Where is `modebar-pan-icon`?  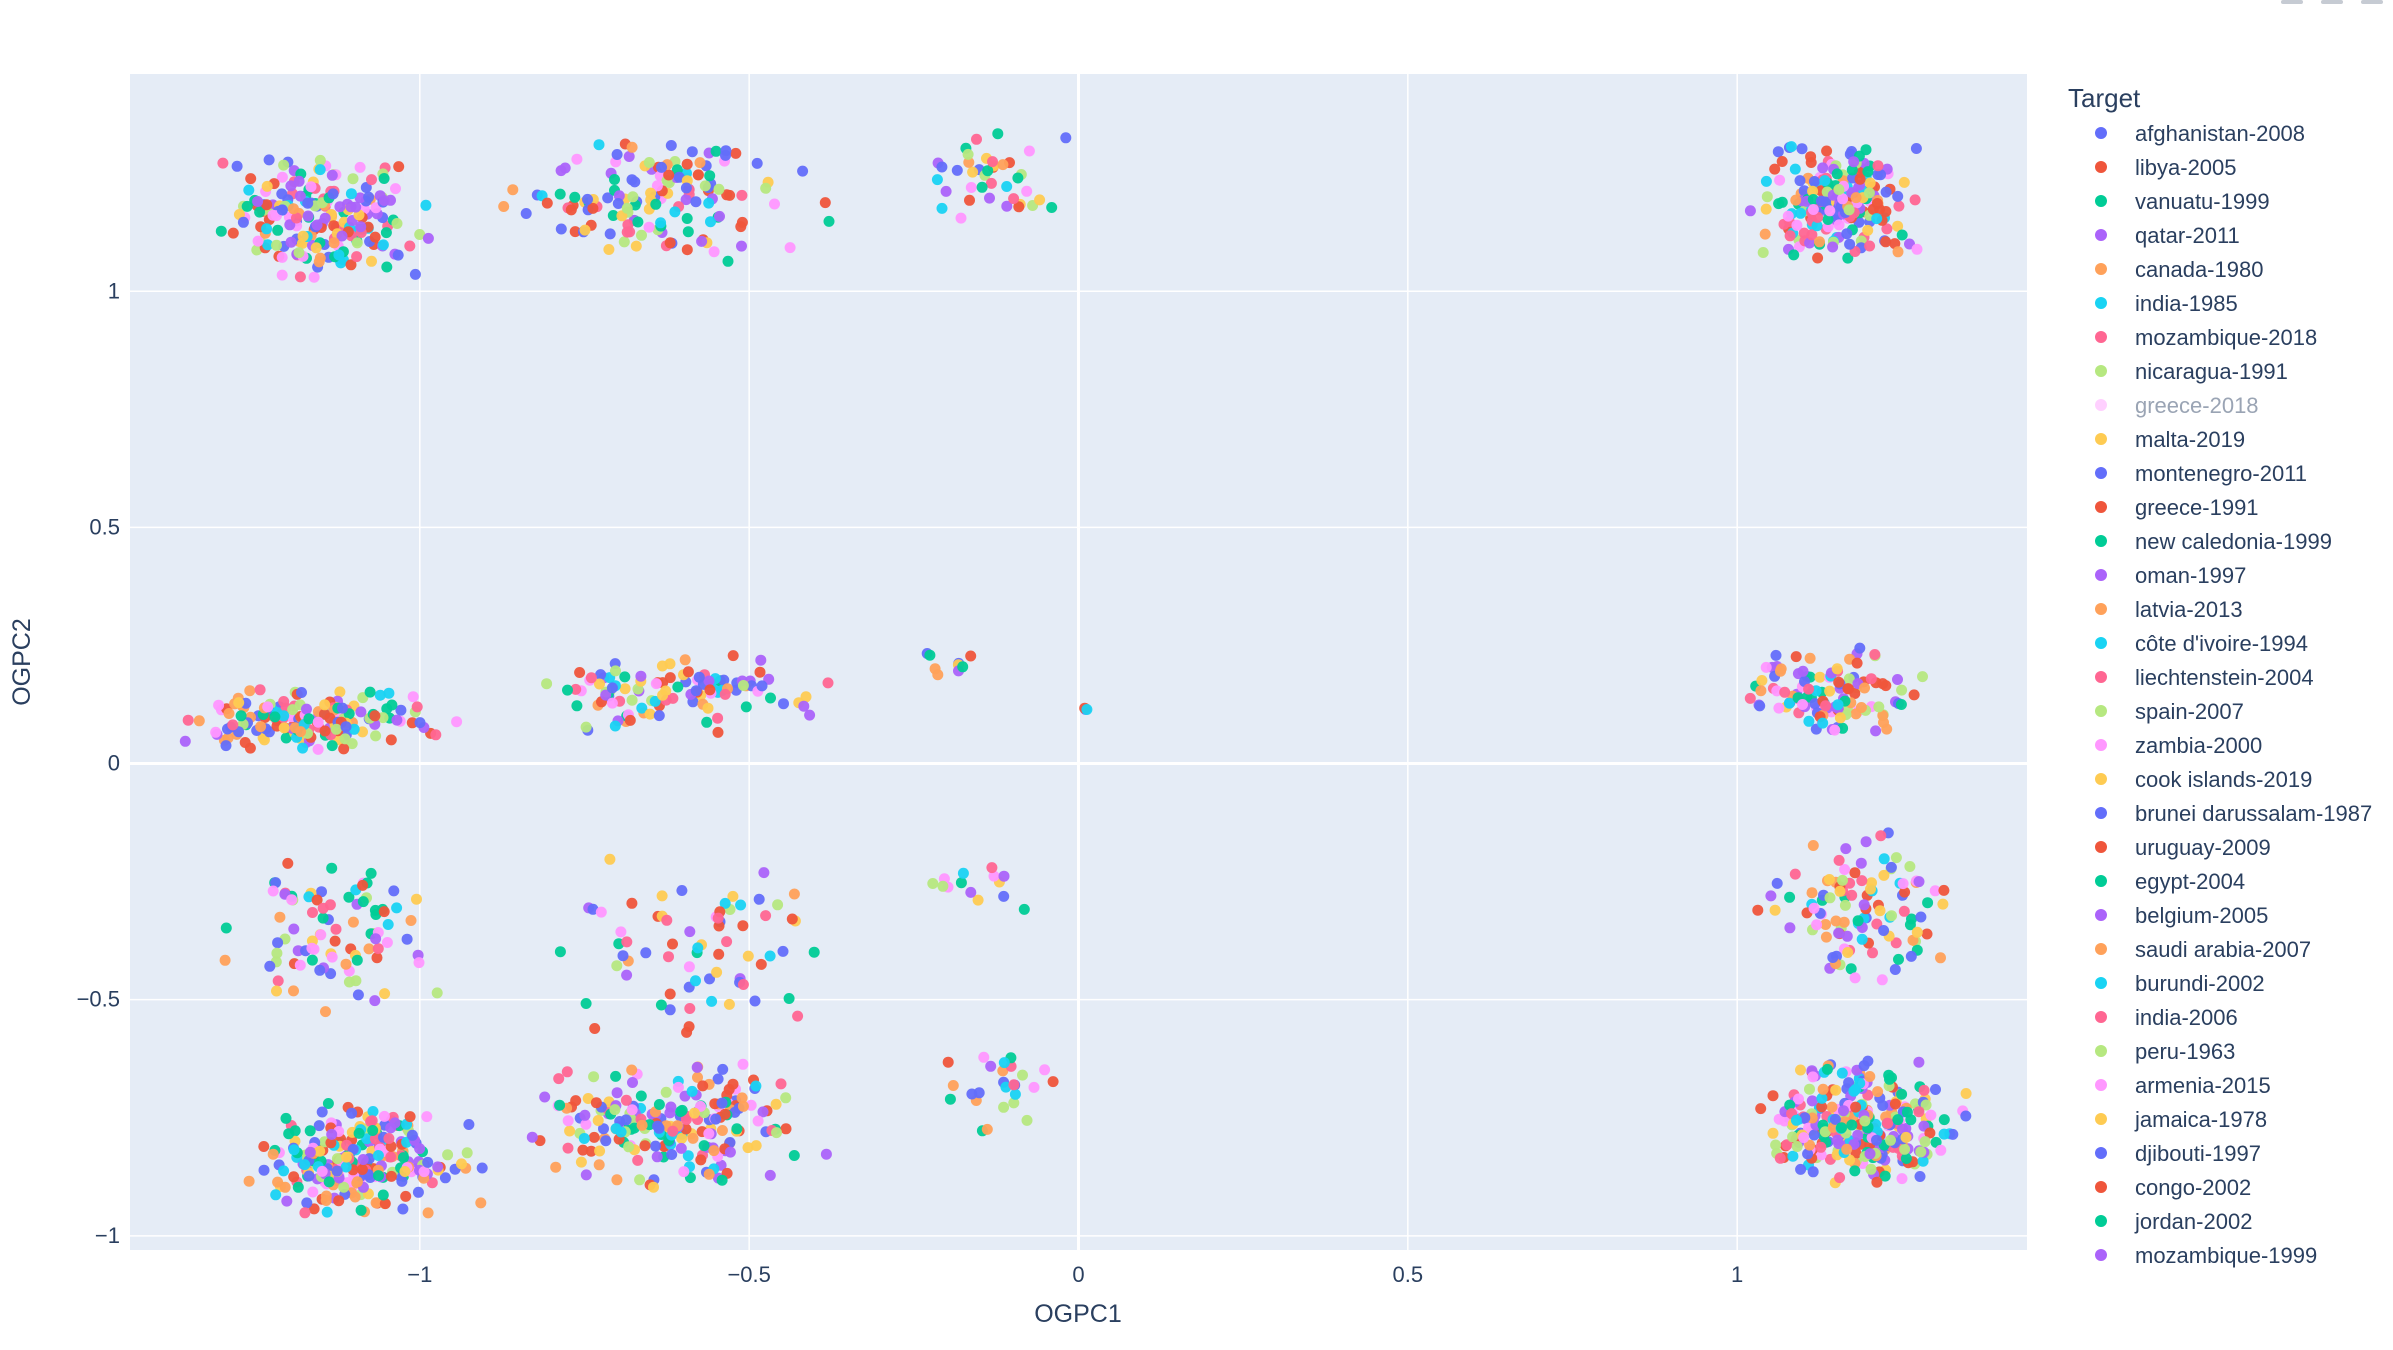
modebar-pan-icon is located at coordinates (2372, 2).